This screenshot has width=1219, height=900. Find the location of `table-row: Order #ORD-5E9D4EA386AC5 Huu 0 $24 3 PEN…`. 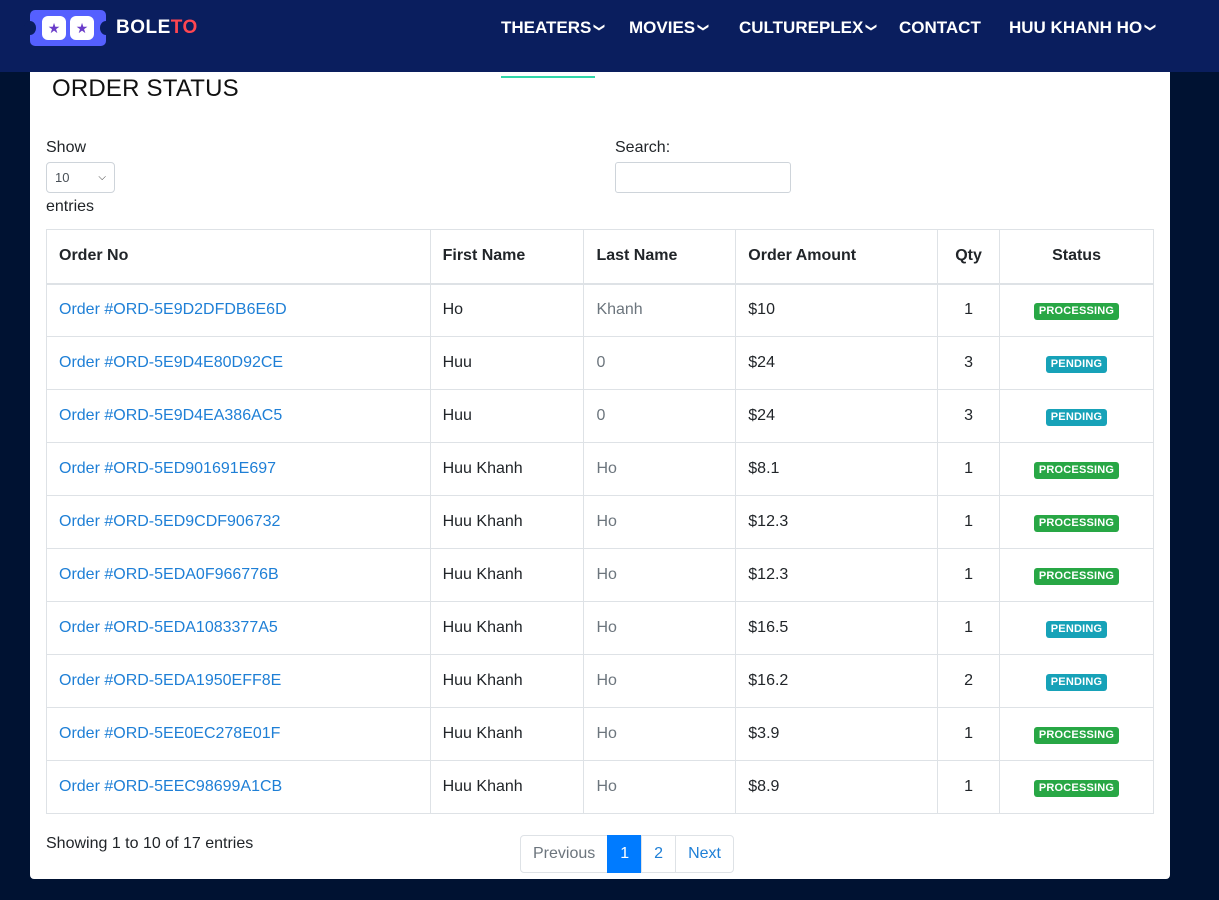

table-row: Order #ORD-5E9D4EA386AC5 Huu 0 $24 3 PEN… is located at coordinates (600, 416).